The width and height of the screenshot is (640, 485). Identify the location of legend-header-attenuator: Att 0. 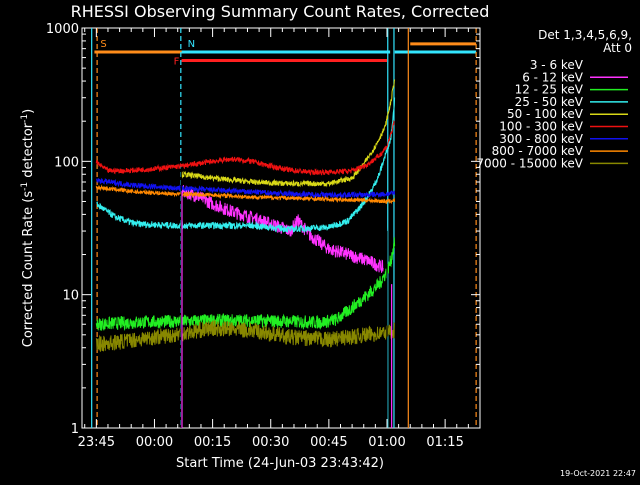
(617, 48).